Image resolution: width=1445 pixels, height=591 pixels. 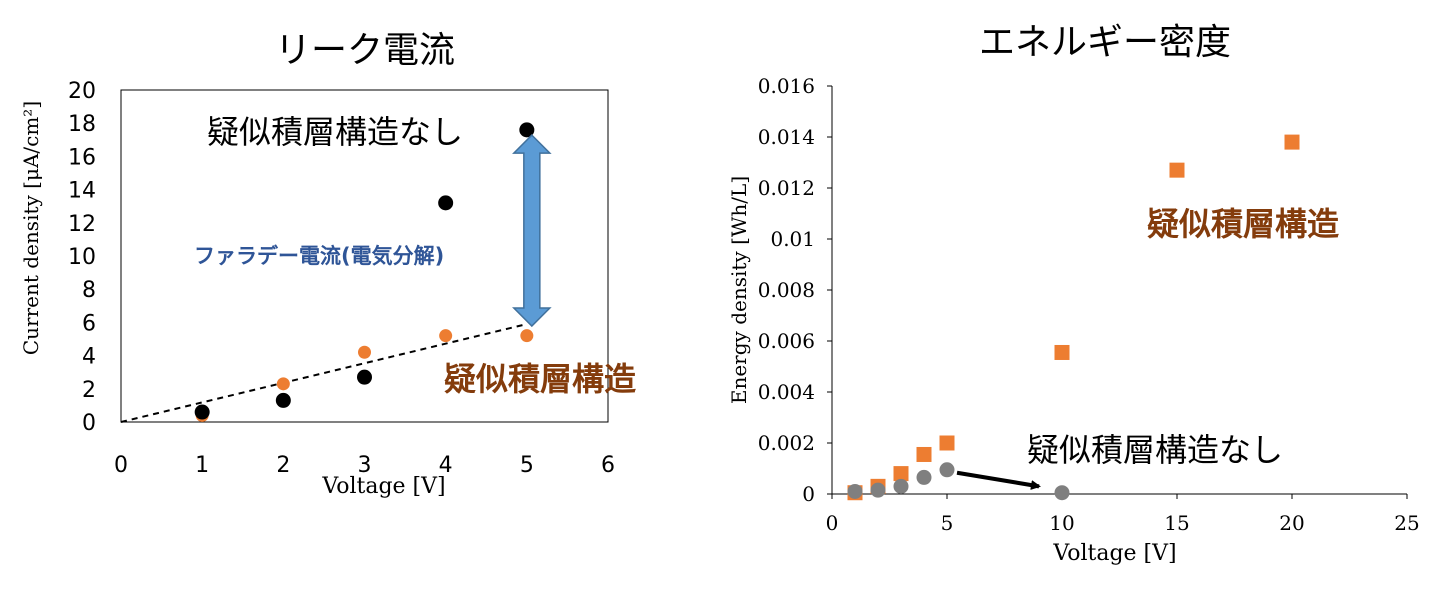 I want to click on x-tick-label: 3, so click(x=365, y=465).